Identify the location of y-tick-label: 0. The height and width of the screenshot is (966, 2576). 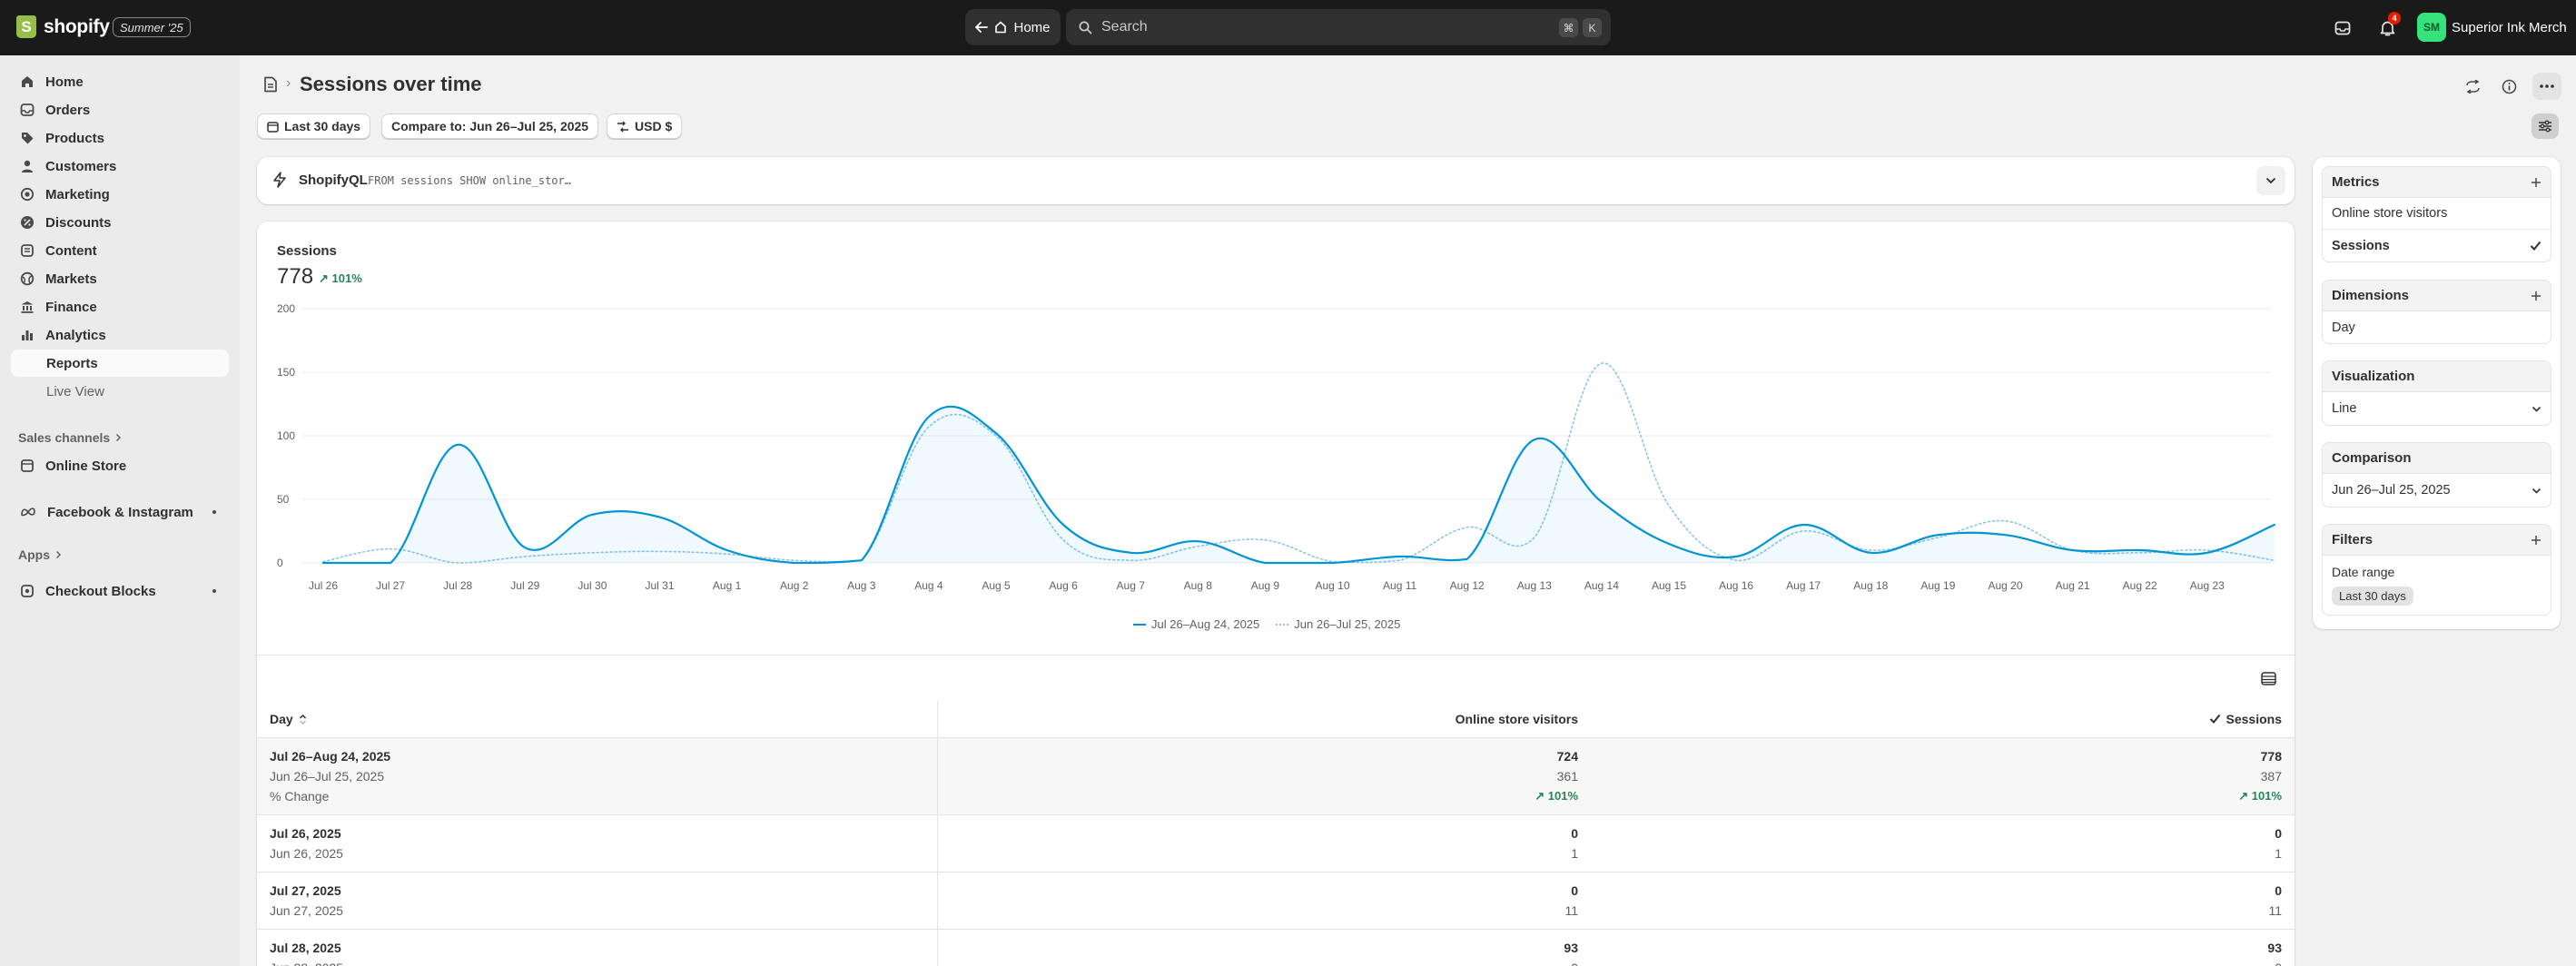
(280, 563).